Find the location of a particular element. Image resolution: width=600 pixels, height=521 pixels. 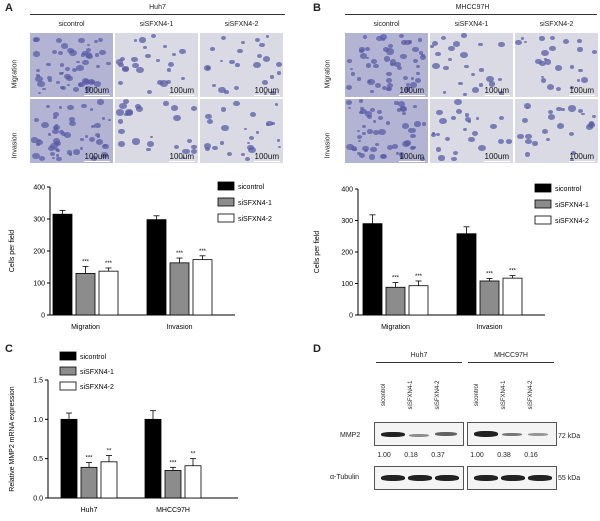

blot-kda-72: 72 kDa is located at coordinates (569, 436).